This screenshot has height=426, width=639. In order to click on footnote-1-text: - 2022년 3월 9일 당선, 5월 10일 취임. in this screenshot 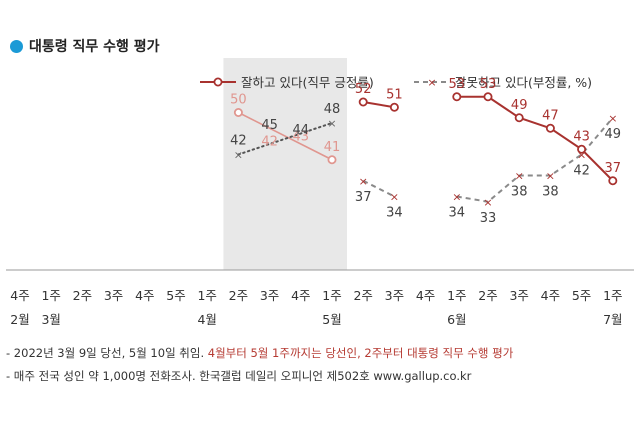, I will do `click(107, 353)`.